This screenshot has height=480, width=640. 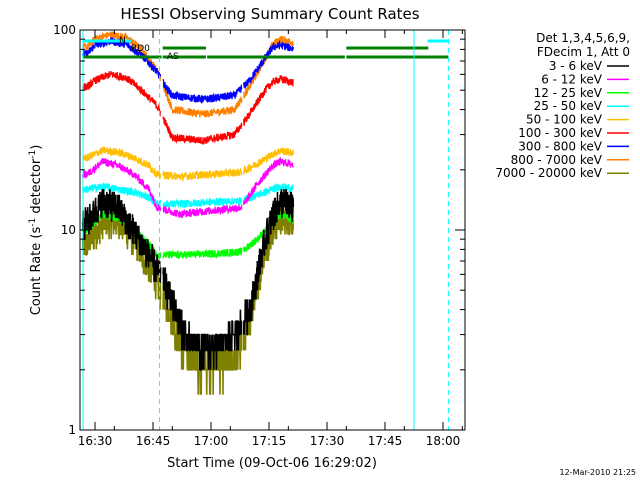 I want to click on x-tick-label: 17:00, so click(x=211, y=441).